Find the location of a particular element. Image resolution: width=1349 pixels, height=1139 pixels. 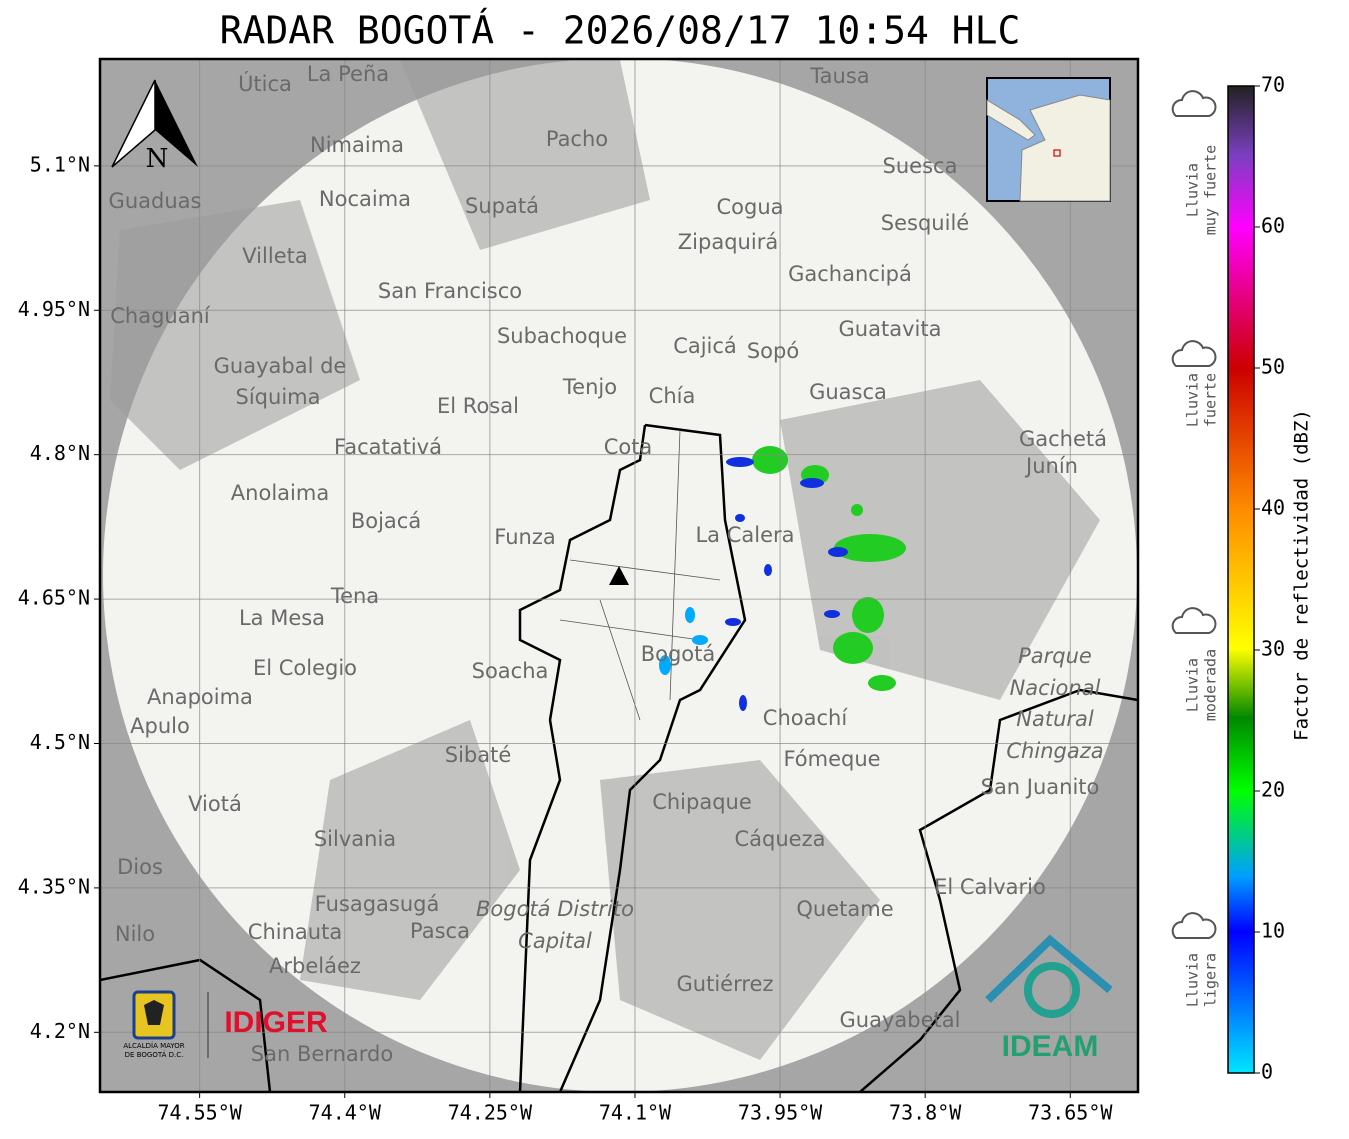

place-label: Cáqueza is located at coordinates (780, 839).